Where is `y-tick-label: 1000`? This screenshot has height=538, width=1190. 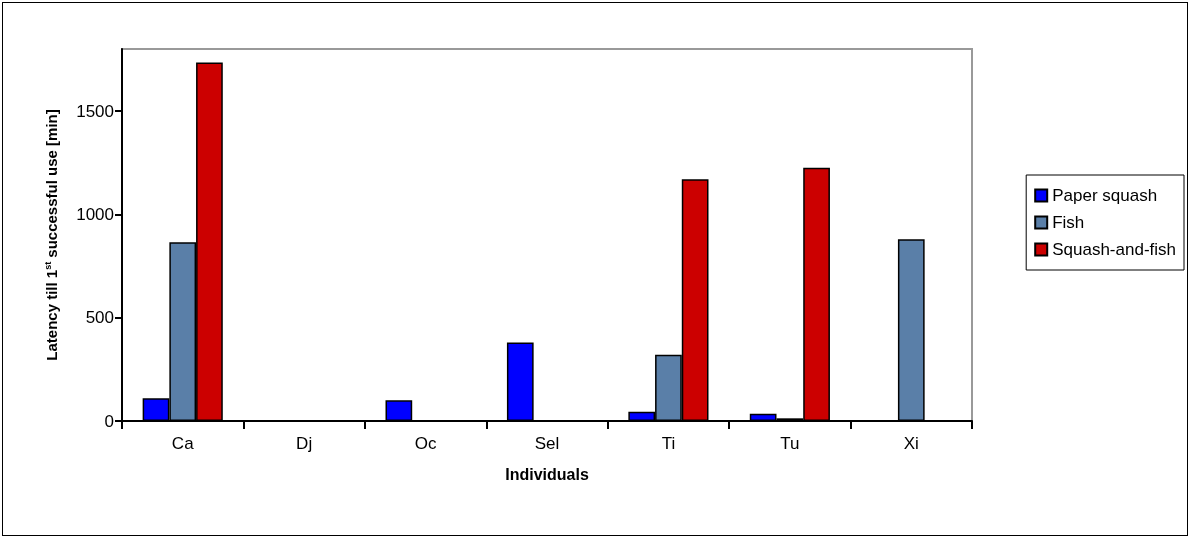 y-tick-label: 1000 is located at coordinates (95, 214).